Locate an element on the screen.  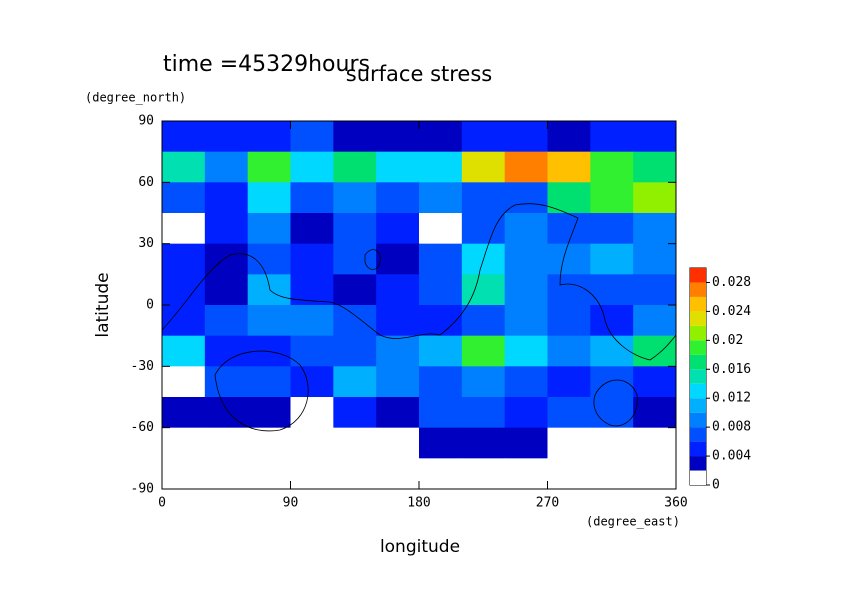
y-tick-label: 30 is located at coordinates (146, 243).